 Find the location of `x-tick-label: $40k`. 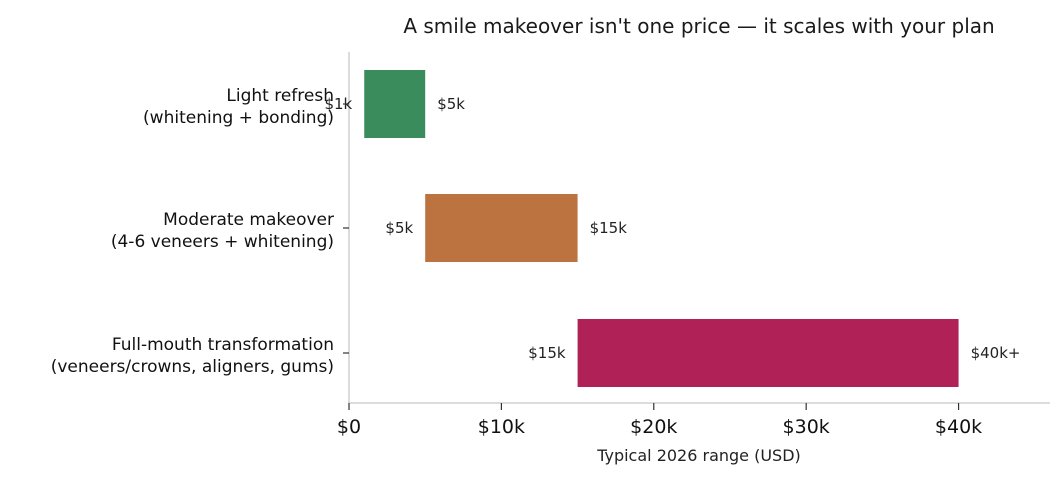

x-tick-label: $40k is located at coordinates (958, 427).